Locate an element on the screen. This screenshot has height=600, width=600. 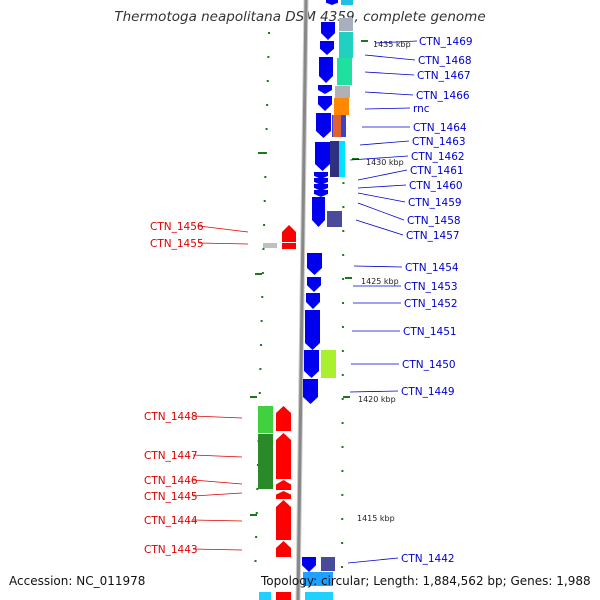
forward-gene-label: CTN_1461 is located at coordinates (437, 171).